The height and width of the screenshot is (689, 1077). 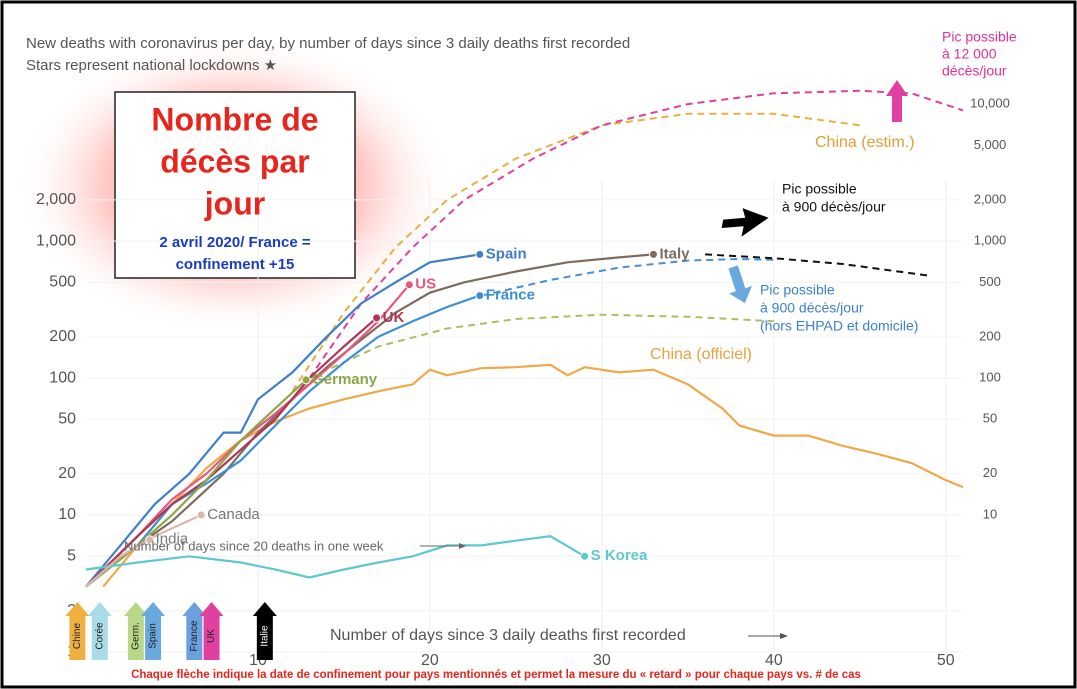 I want to click on lockdown-label: Corée, so click(x=99, y=636).